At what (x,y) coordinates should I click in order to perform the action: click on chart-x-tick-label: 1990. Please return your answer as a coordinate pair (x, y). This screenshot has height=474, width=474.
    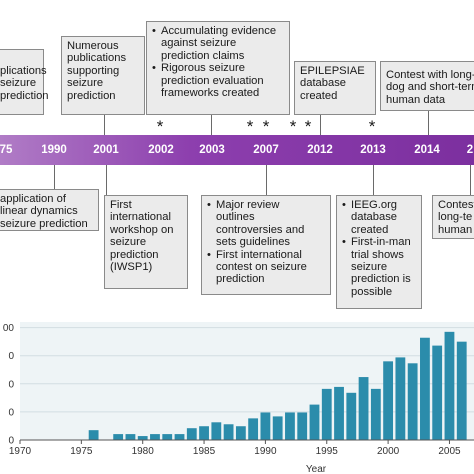
    Looking at the image, I should click on (265, 451).